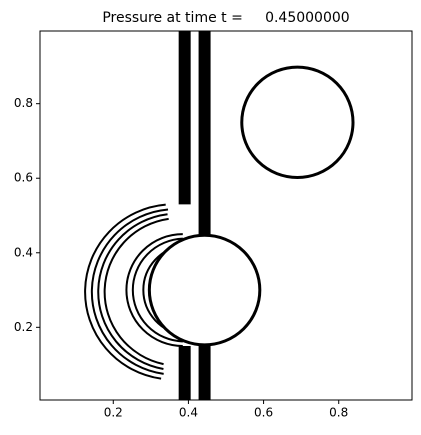 The image size is (421, 435). I want to click on y-tick-label: 0.2, so click(23, 327).